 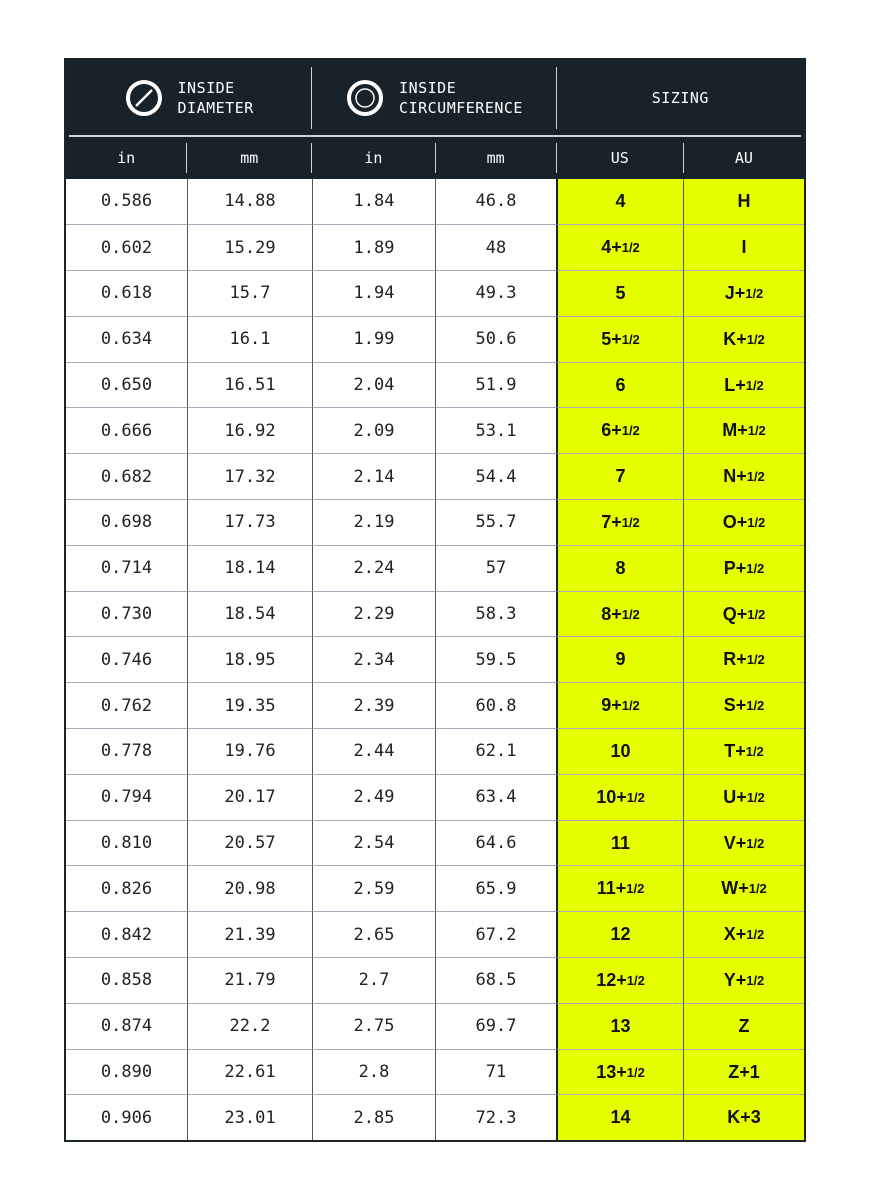 I want to click on cell-c-in: 2.7, so click(x=373, y=980).